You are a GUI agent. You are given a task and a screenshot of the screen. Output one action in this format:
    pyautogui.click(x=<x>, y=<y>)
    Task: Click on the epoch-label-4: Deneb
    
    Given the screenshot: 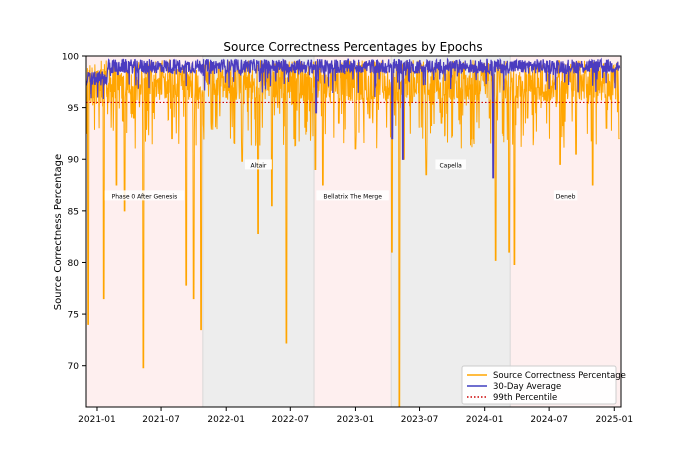 What is the action you would take?
    pyautogui.click(x=566, y=196)
    